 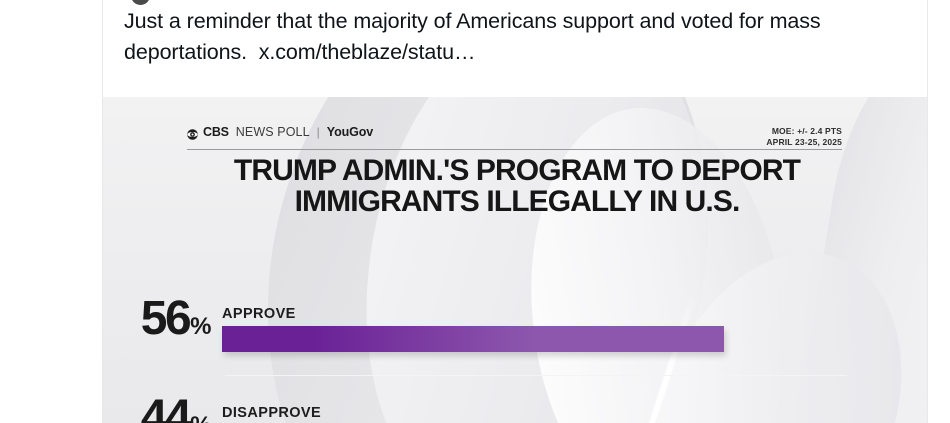 What do you see at coordinates (166, 318) in the screenshot?
I see `approve-value: 56` at bounding box center [166, 318].